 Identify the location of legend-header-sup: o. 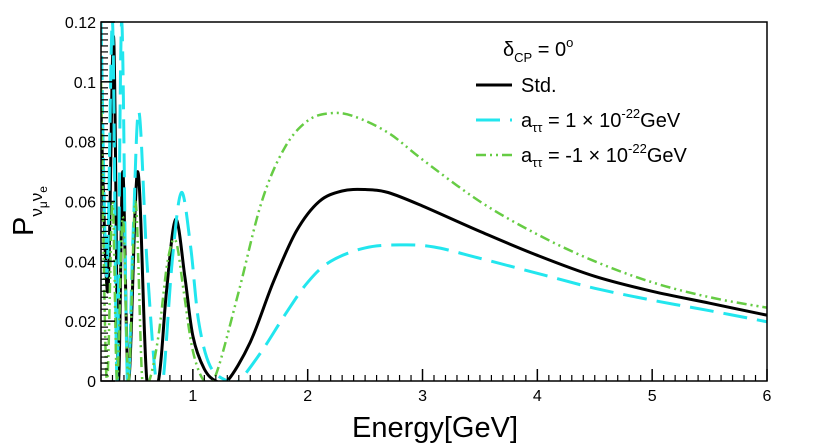
(569, 42).